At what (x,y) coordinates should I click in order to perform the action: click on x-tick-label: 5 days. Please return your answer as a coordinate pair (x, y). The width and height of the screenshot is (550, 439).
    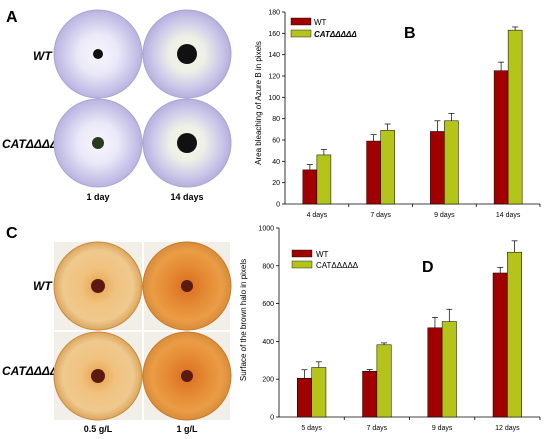
    Looking at the image, I should click on (311, 428).